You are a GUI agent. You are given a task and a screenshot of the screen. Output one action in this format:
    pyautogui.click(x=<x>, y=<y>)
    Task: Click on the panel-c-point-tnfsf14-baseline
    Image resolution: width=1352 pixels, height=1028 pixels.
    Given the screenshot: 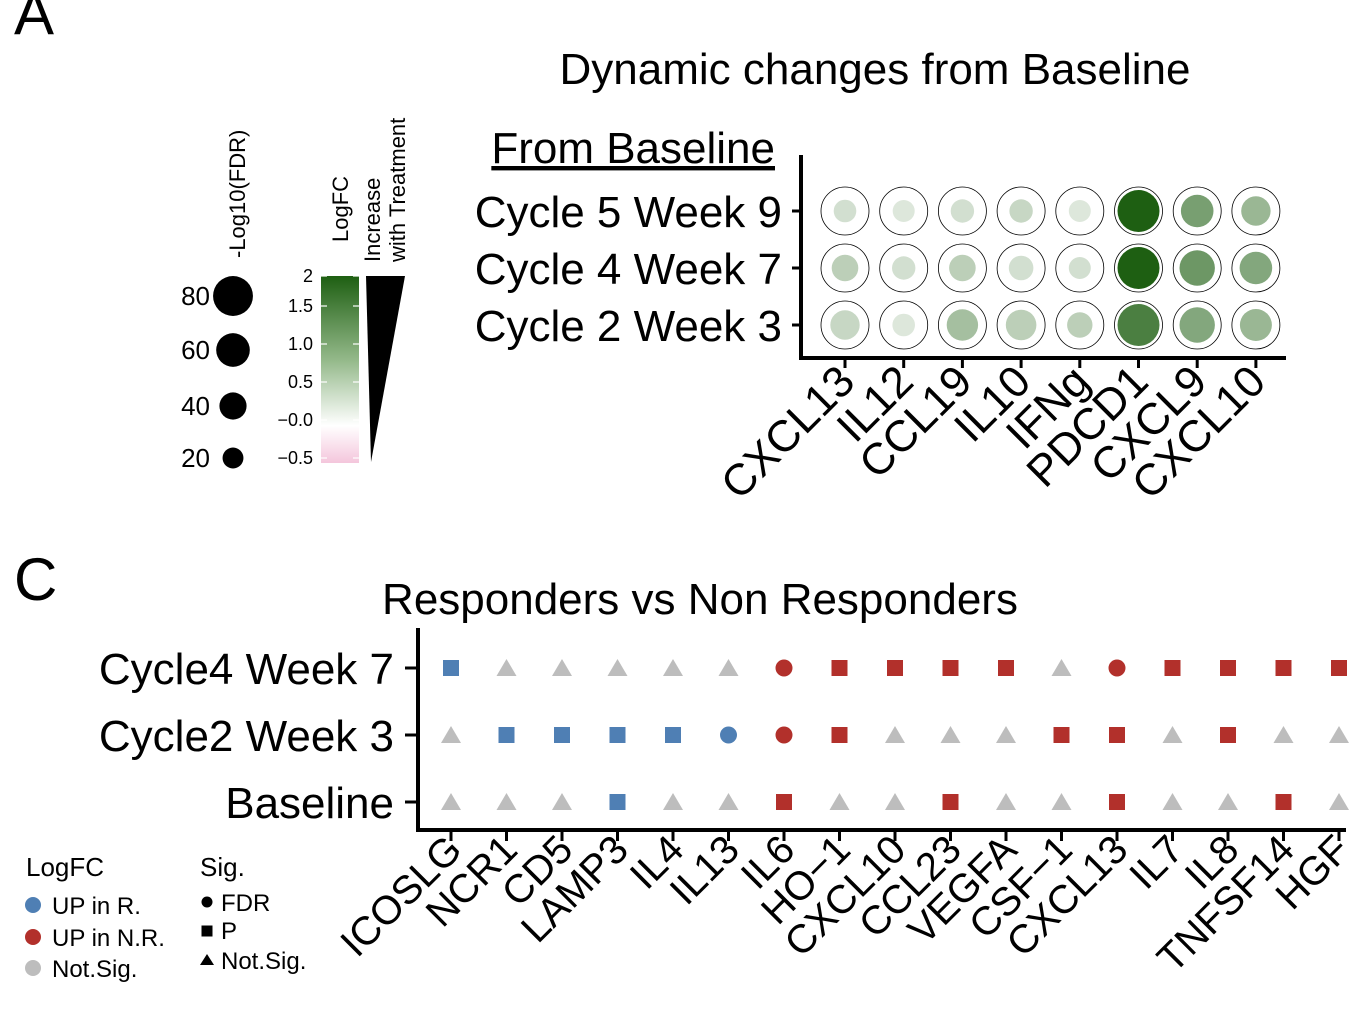 What is the action you would take?
    pyautogui.click(x=1283, y=802)
    